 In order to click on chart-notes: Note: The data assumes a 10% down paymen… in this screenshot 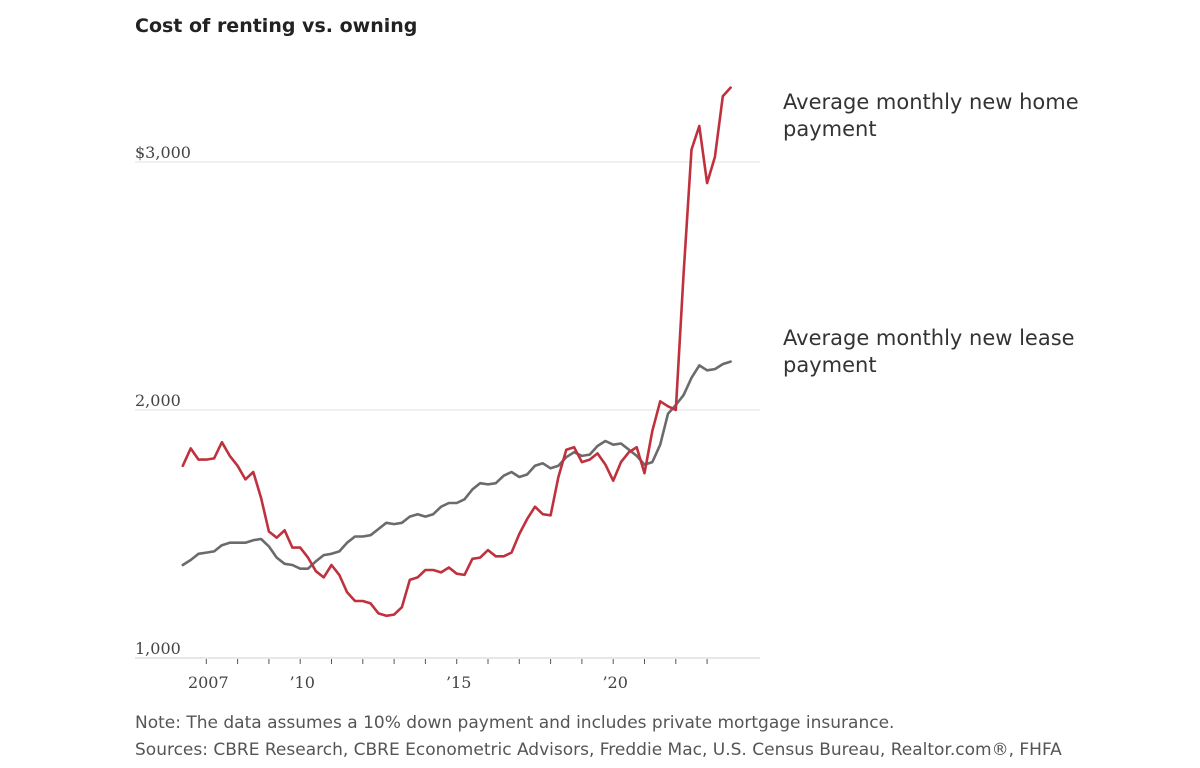, I will do `click(598, 736)`.